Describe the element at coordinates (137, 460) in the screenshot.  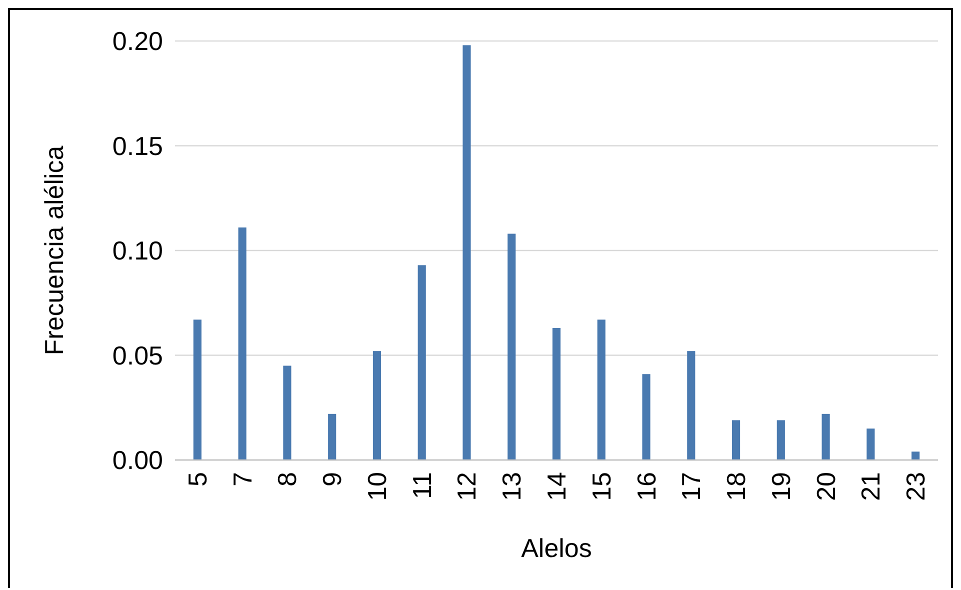
I see `y-tick-label: 0.00` at that location.